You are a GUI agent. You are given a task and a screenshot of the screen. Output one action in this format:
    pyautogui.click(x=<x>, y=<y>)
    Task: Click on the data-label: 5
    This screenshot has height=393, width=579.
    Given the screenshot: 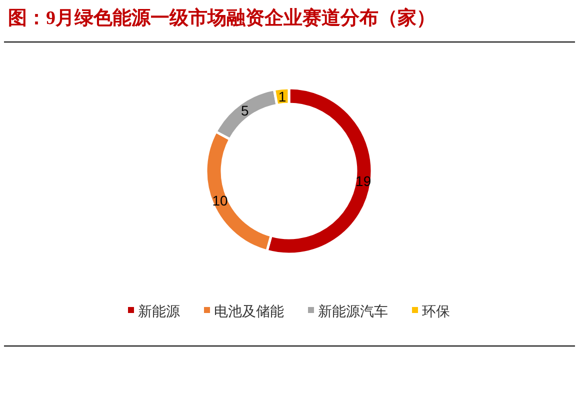 What is the action you would take?
    pyautogui.click(x=245, y=110)
    